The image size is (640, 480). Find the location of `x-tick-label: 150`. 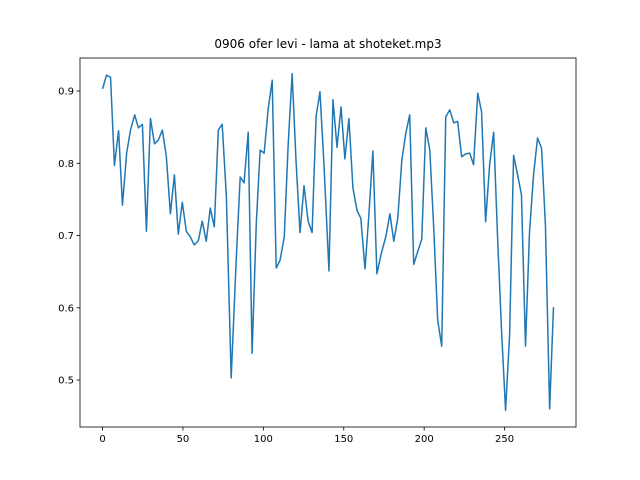

x-tick-label: 150 is located at coordinates (343, 439).